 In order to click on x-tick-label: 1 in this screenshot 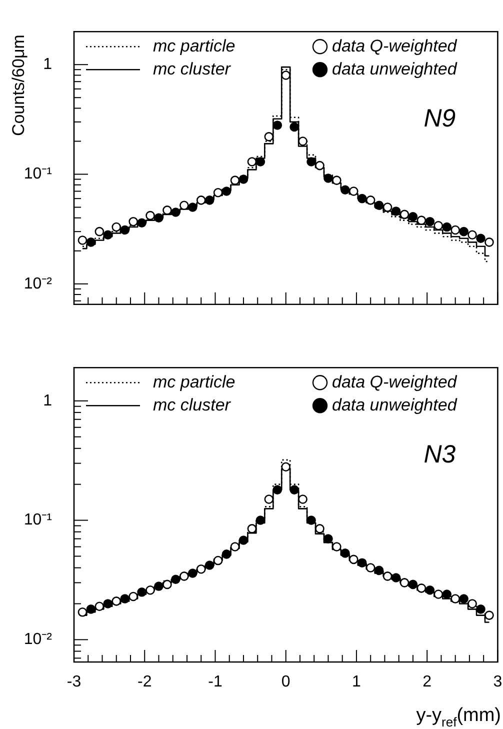, I will do `click(357, 681)`.